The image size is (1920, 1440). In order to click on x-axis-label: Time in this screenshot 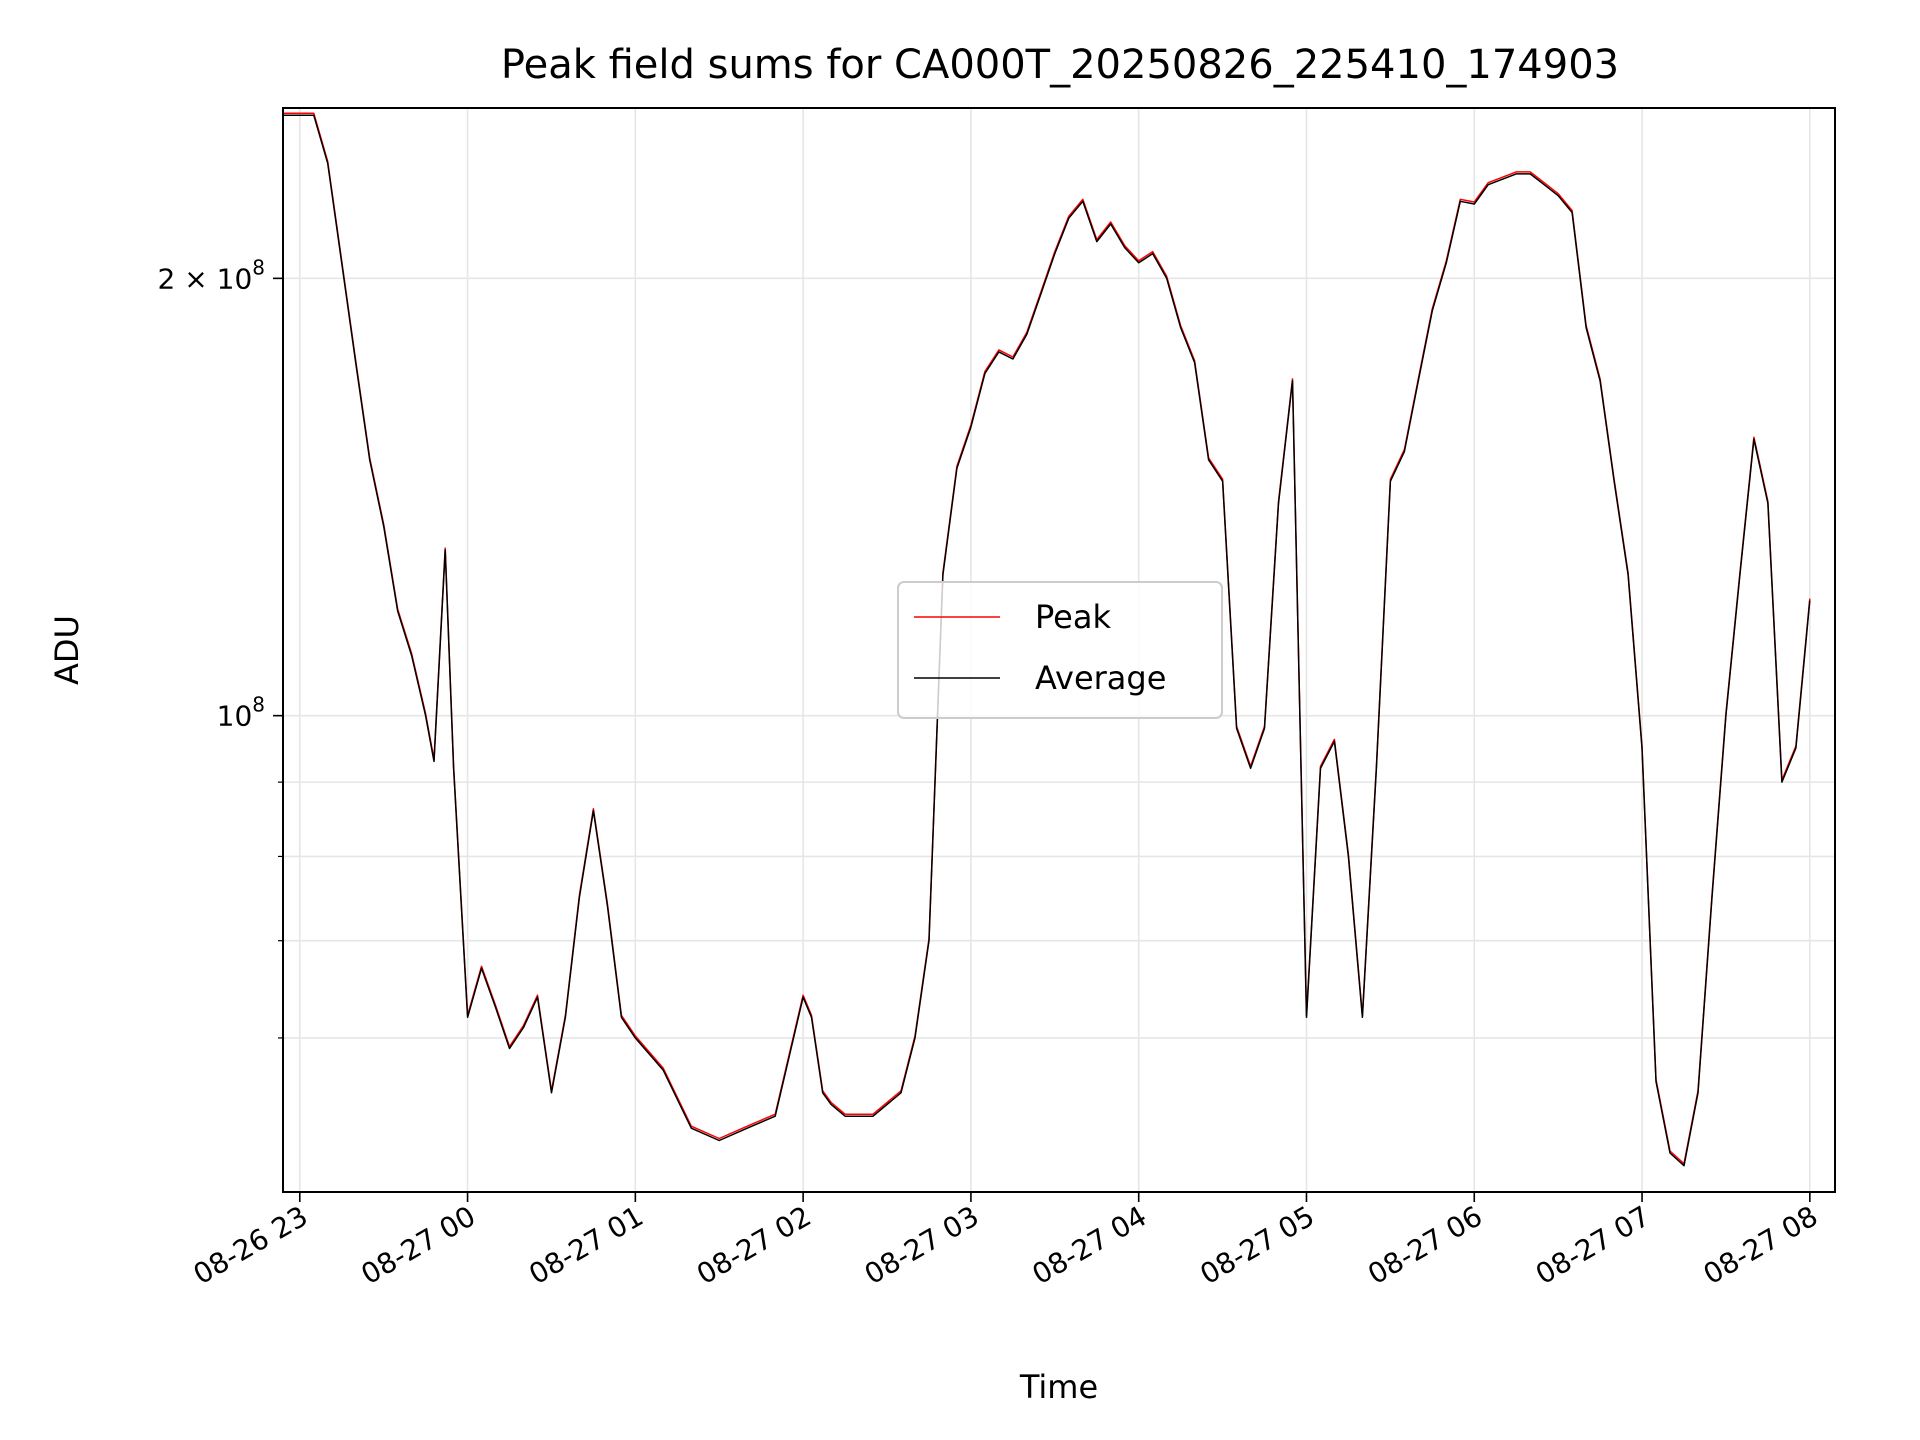, I will do `click(1058, 1387)`.